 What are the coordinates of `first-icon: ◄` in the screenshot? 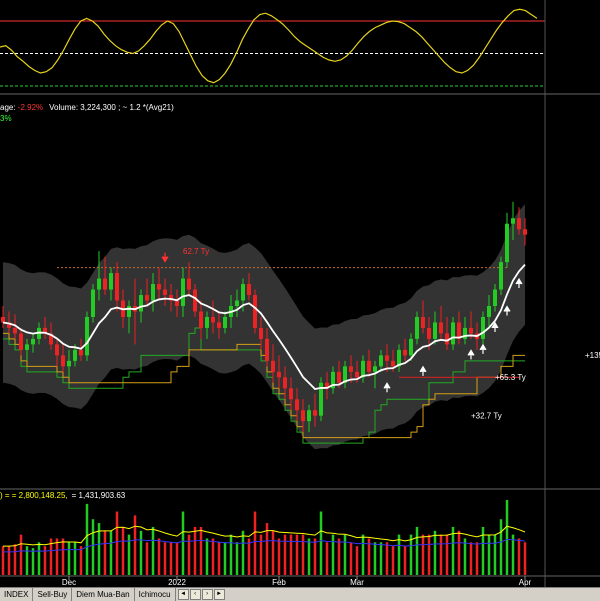 It's located at (183, 594).